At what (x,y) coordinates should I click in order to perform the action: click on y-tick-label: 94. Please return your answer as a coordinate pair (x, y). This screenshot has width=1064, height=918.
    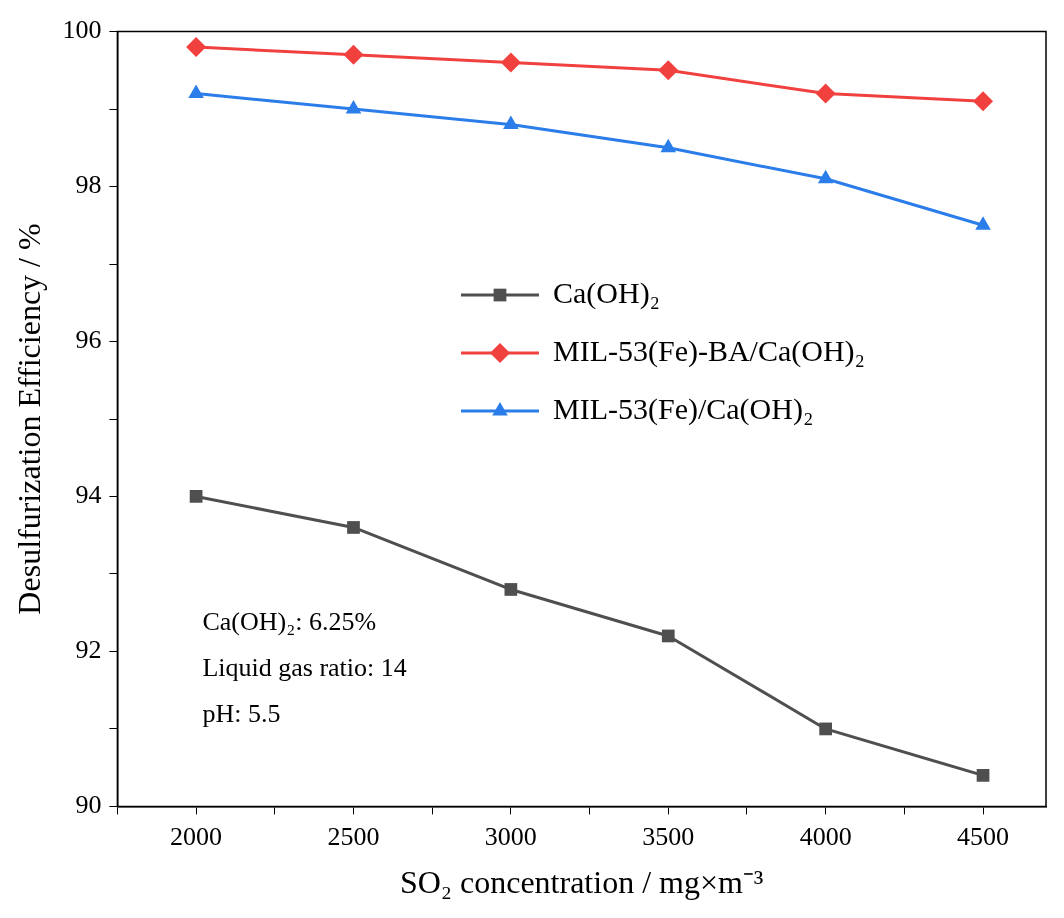
    Looking at the image, I should click on (88, 495).